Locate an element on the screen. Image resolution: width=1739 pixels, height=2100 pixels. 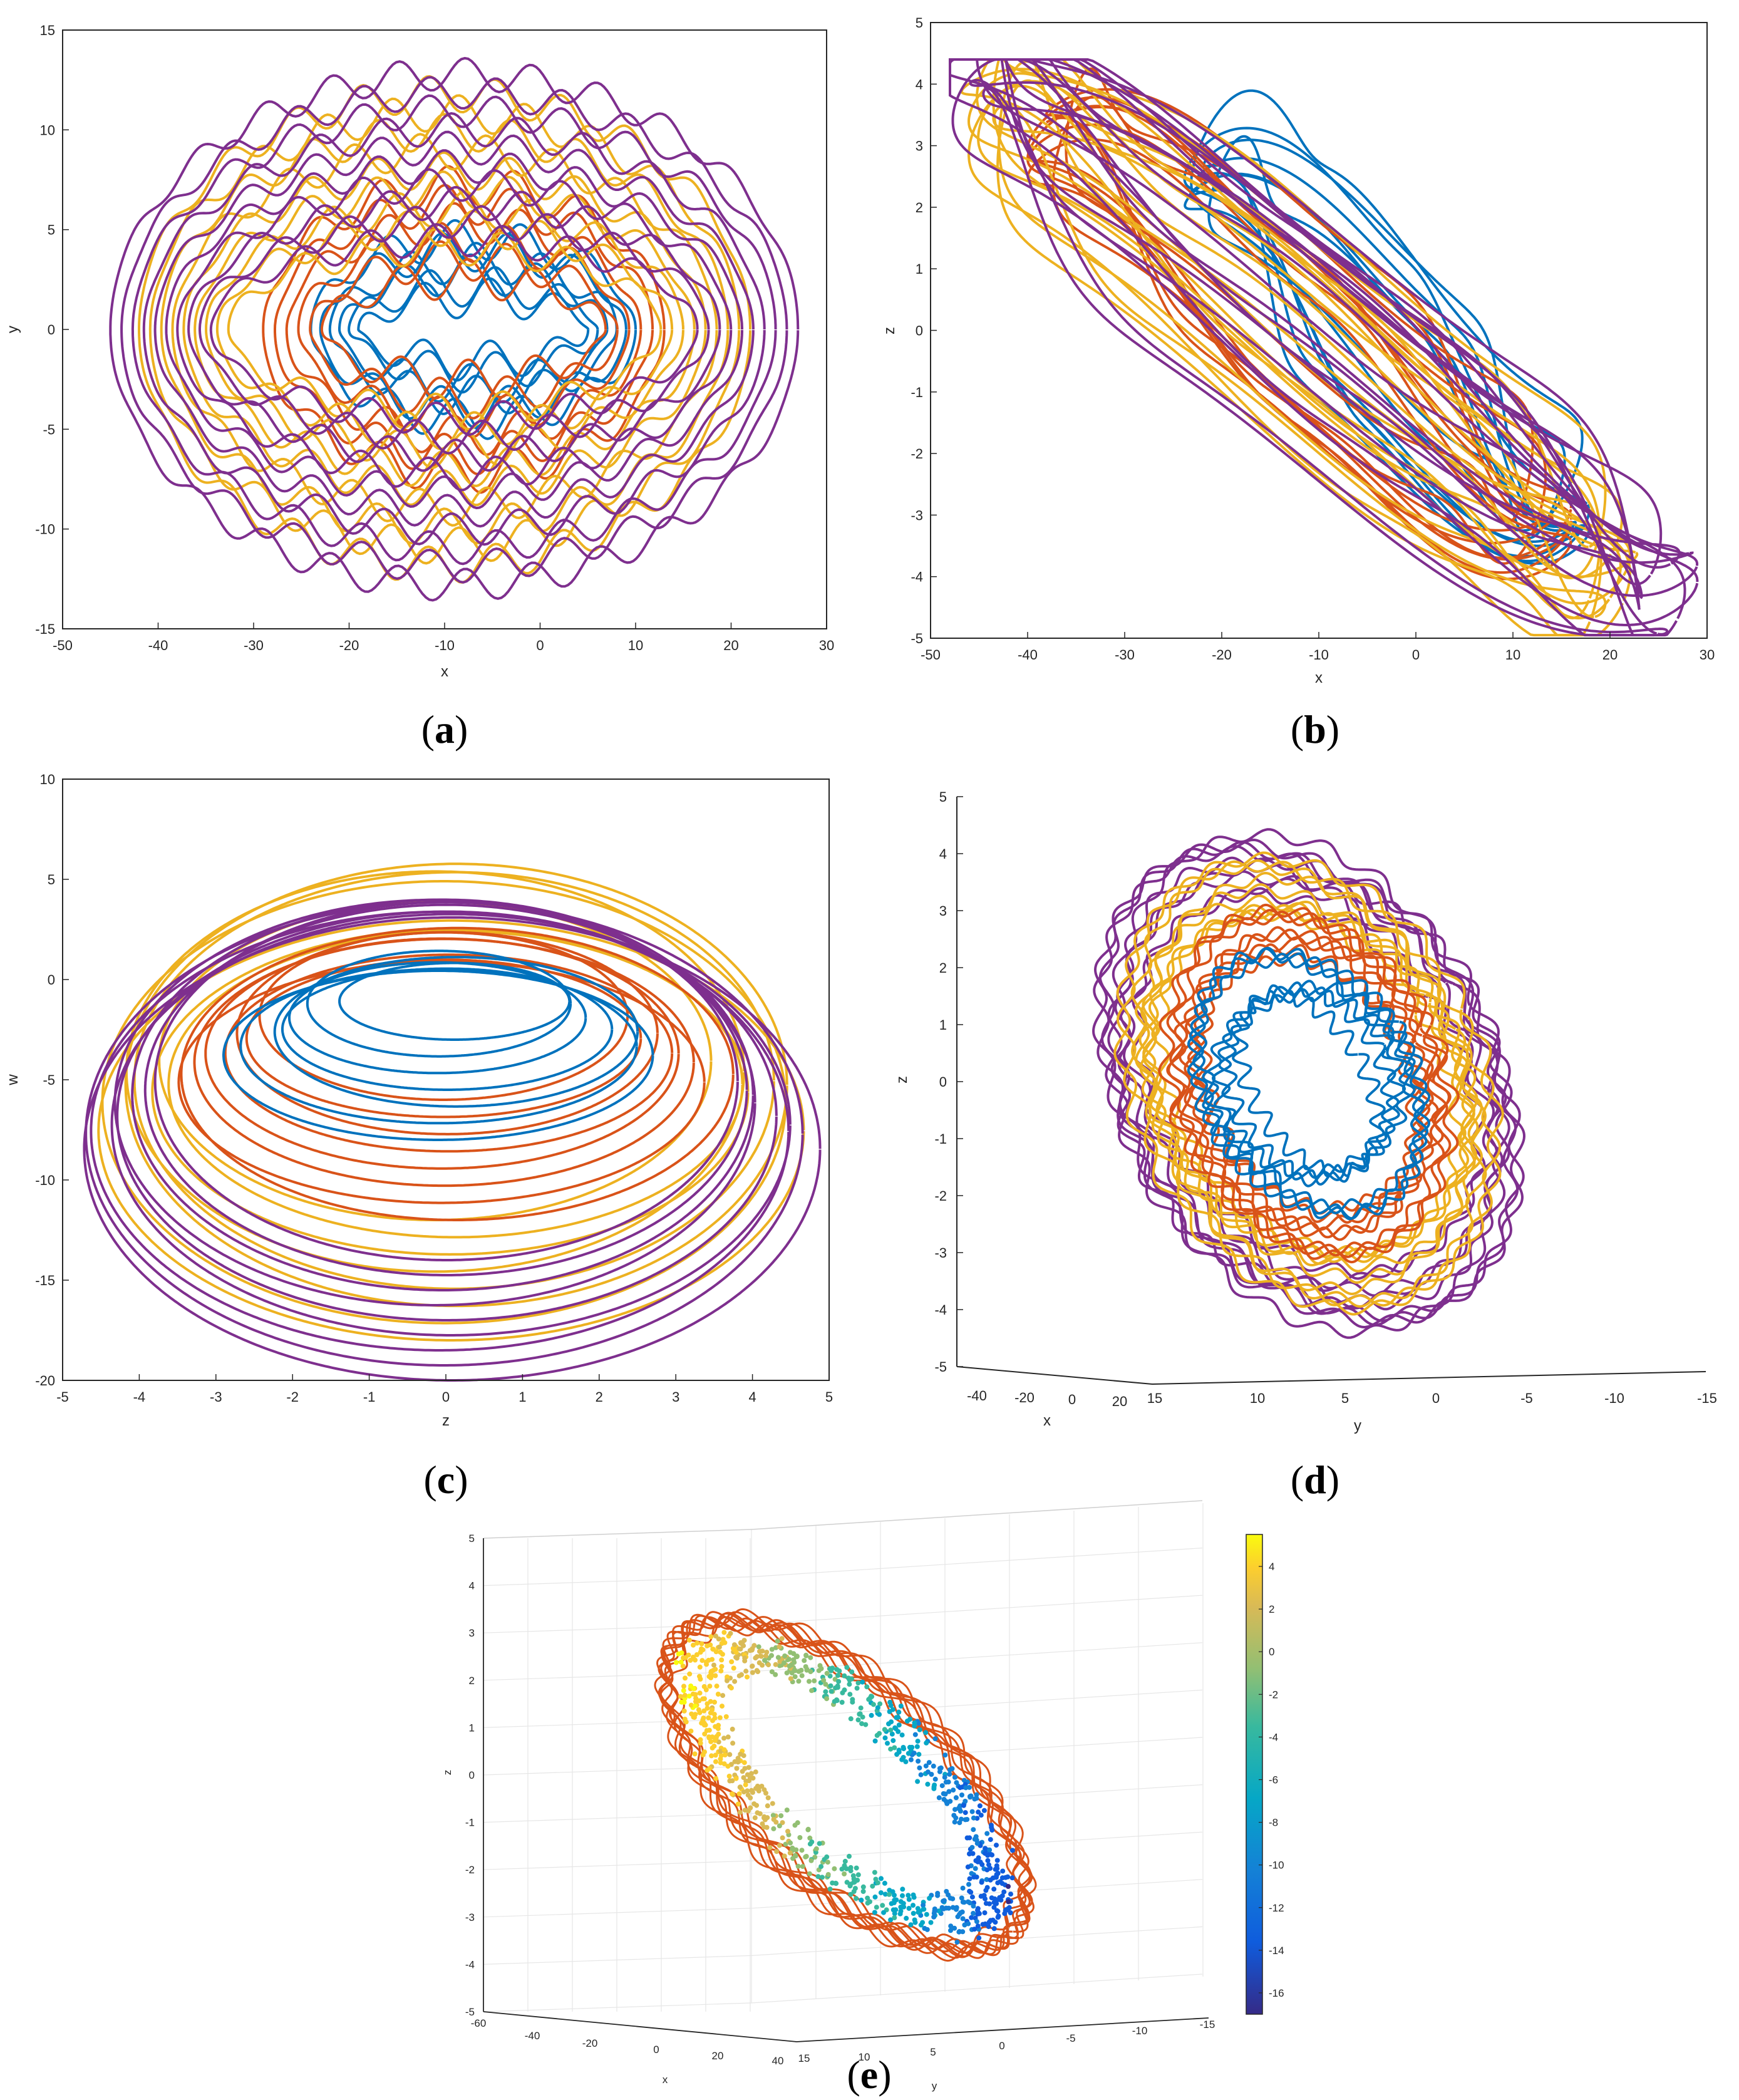
y-tick-label: 15 is located at coordinates (804, 2058).